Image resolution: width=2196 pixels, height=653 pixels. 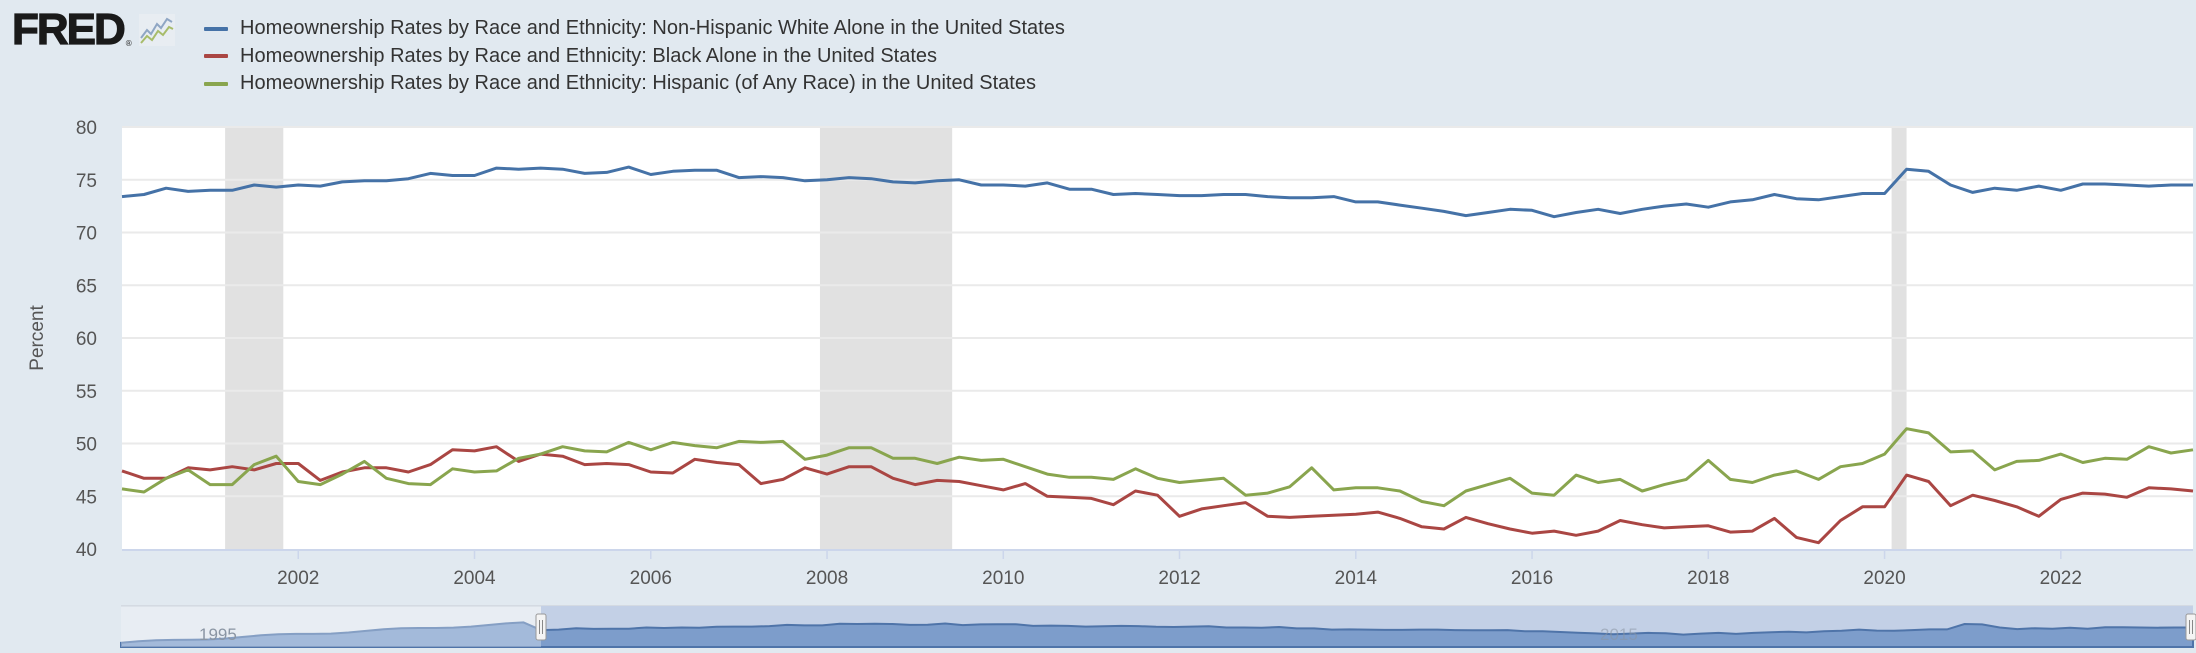 I want to click on fred-chart-icon, so click(x=156, y=32).